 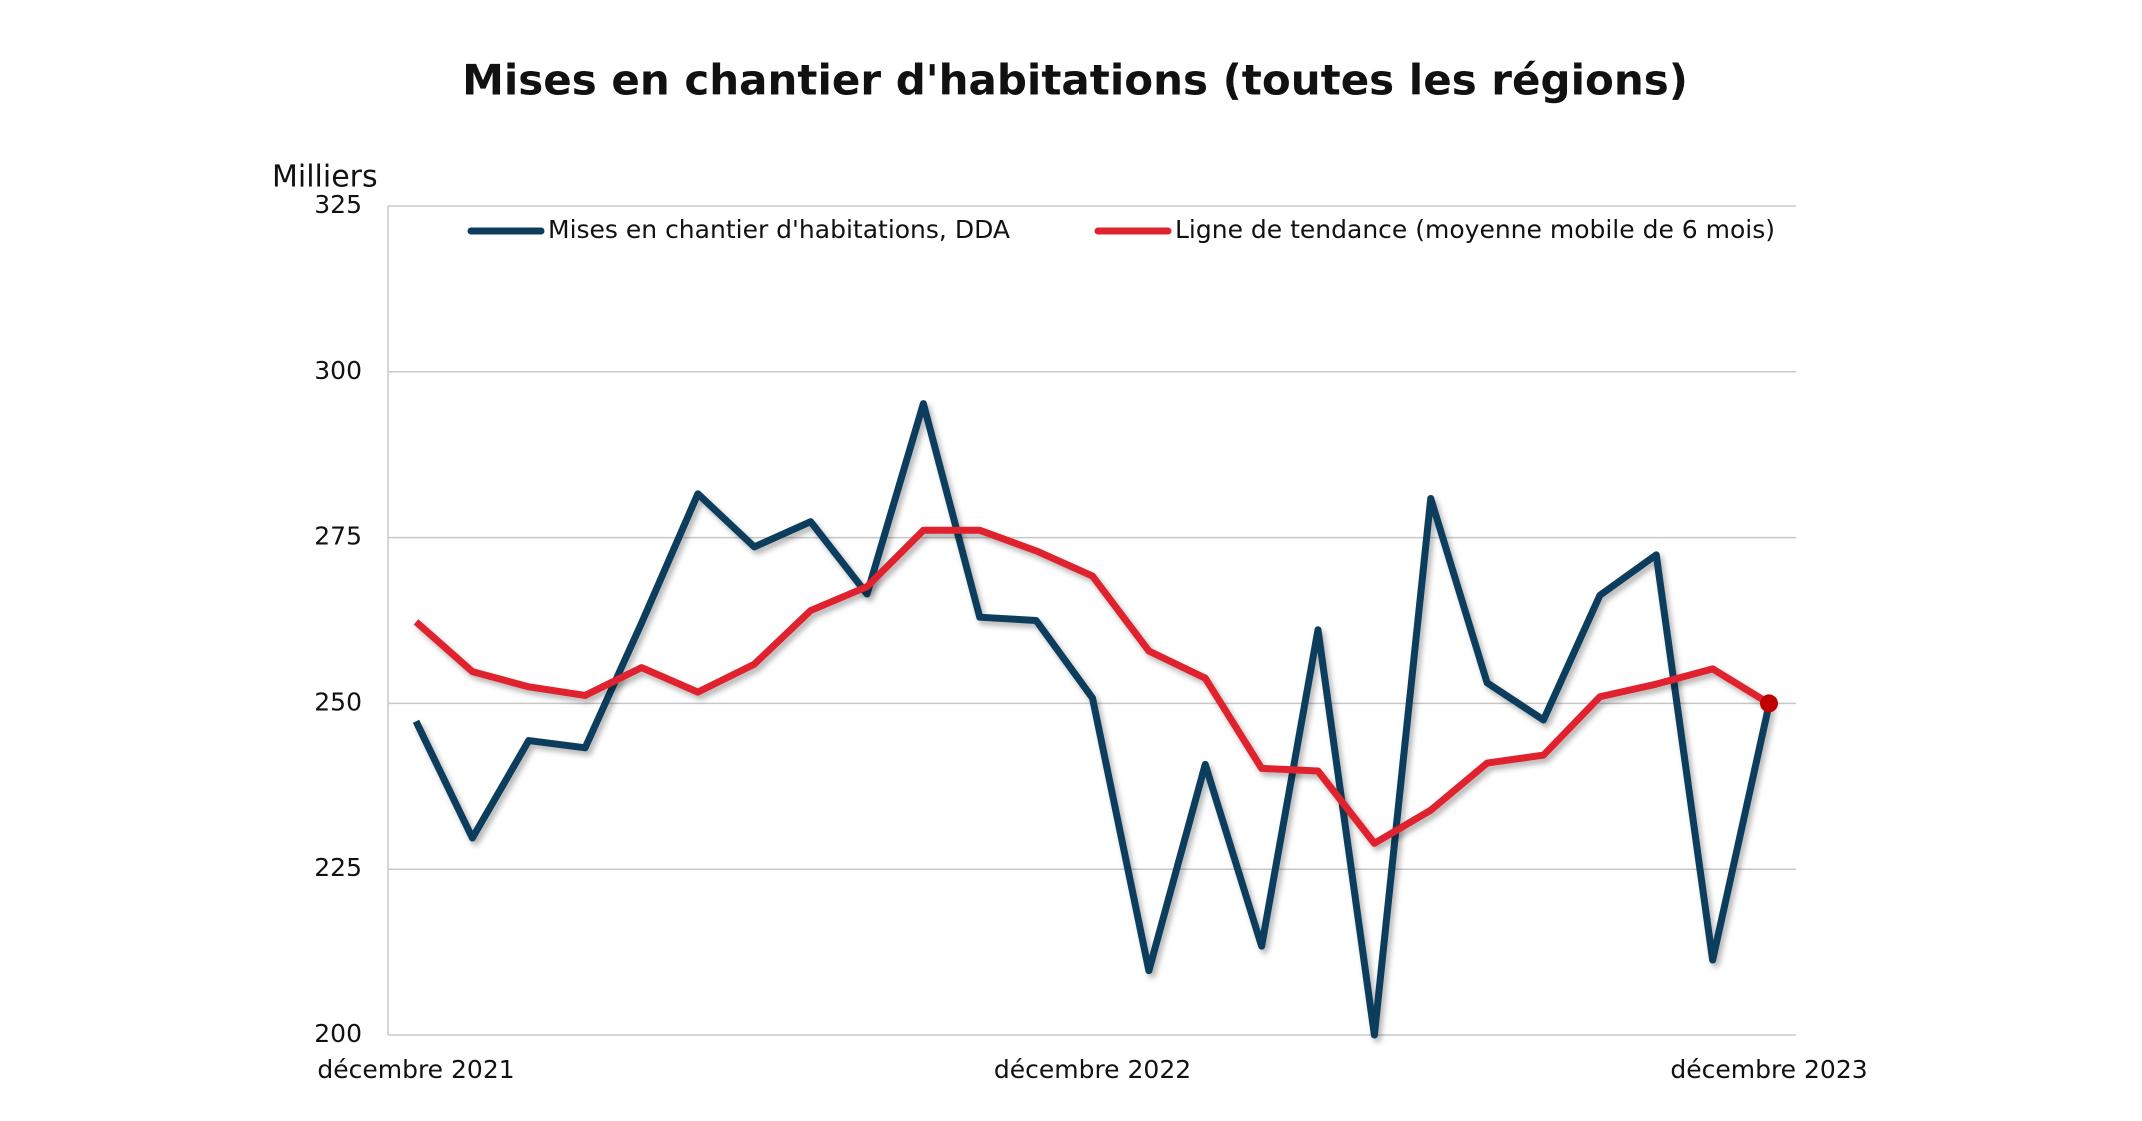 I want to click on y-tick-label: 225, so click(x=338, y=867).